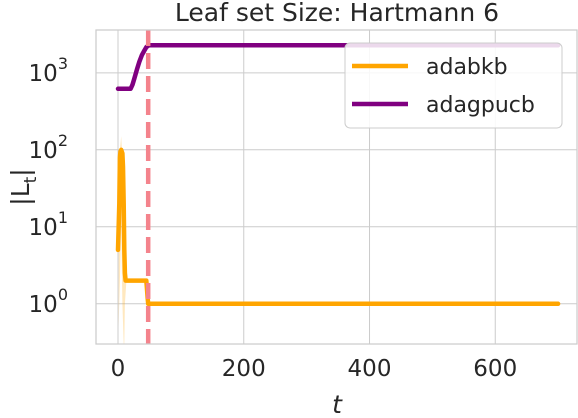  I want to click on x-tick-label: 600, so click(495, 369).